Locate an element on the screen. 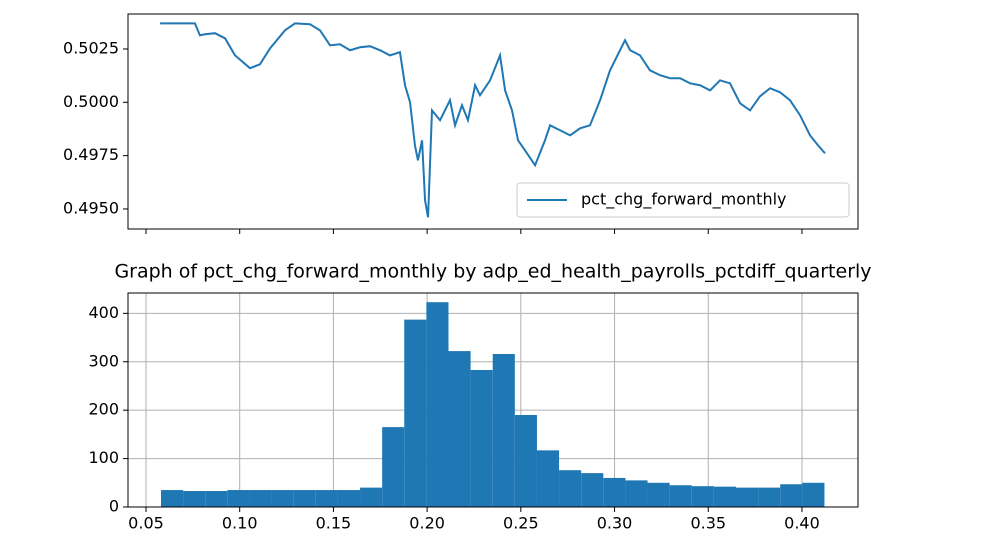  x-tick-label: 0.05 is located at coordinates (146, 523).